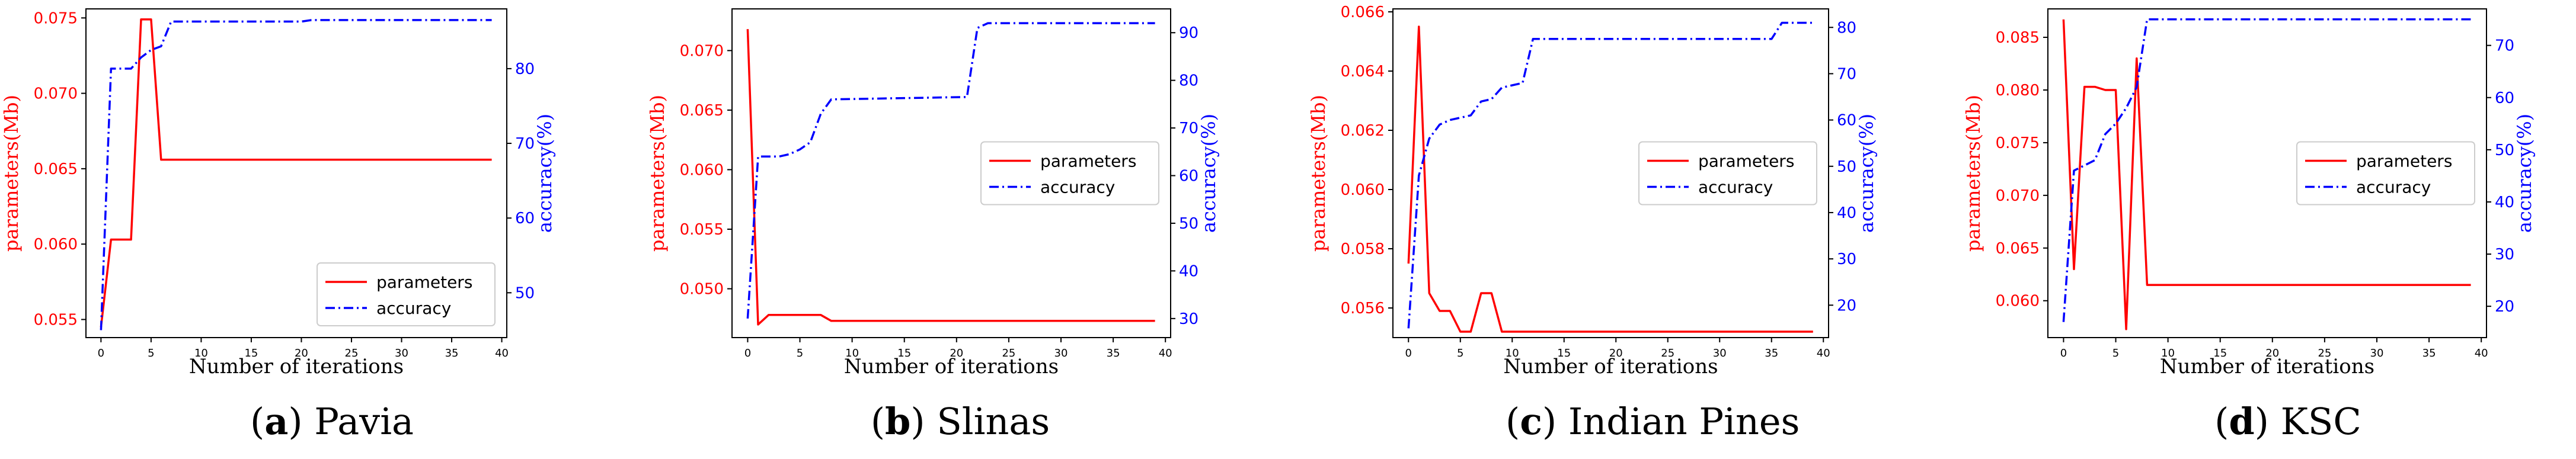  I want to click on x-tick-label: 25, so click(1667, 353).